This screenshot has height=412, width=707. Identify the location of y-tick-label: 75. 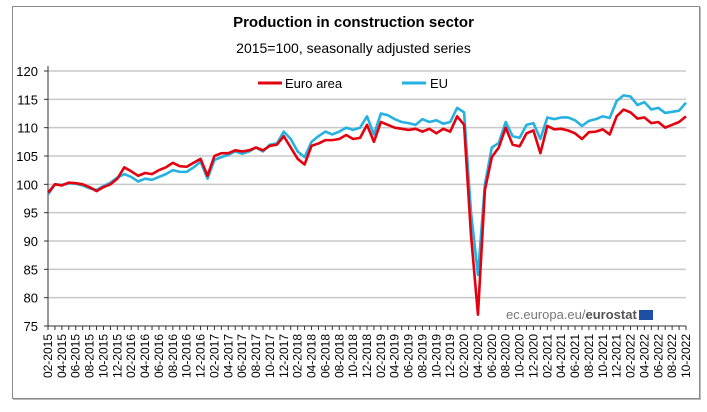
(31, 326).